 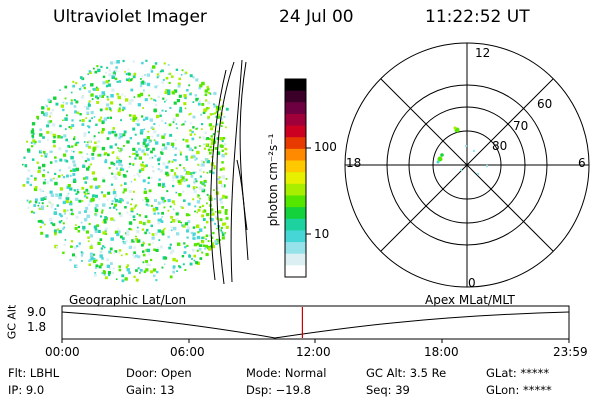 I want to click on info-gcalt: GC Alt: 3.5 Re, so click(x=406, y=373).